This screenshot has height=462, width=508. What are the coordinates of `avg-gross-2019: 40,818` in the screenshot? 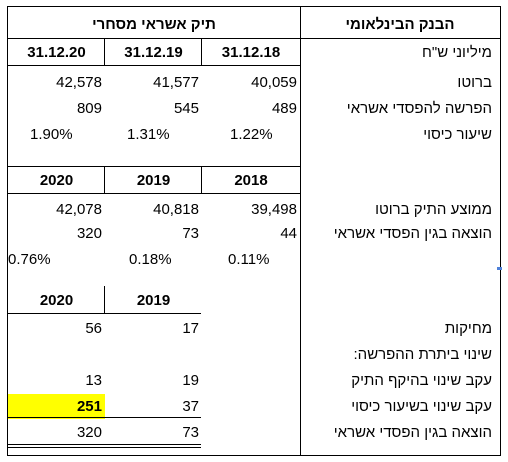 It's located at (176, 209).